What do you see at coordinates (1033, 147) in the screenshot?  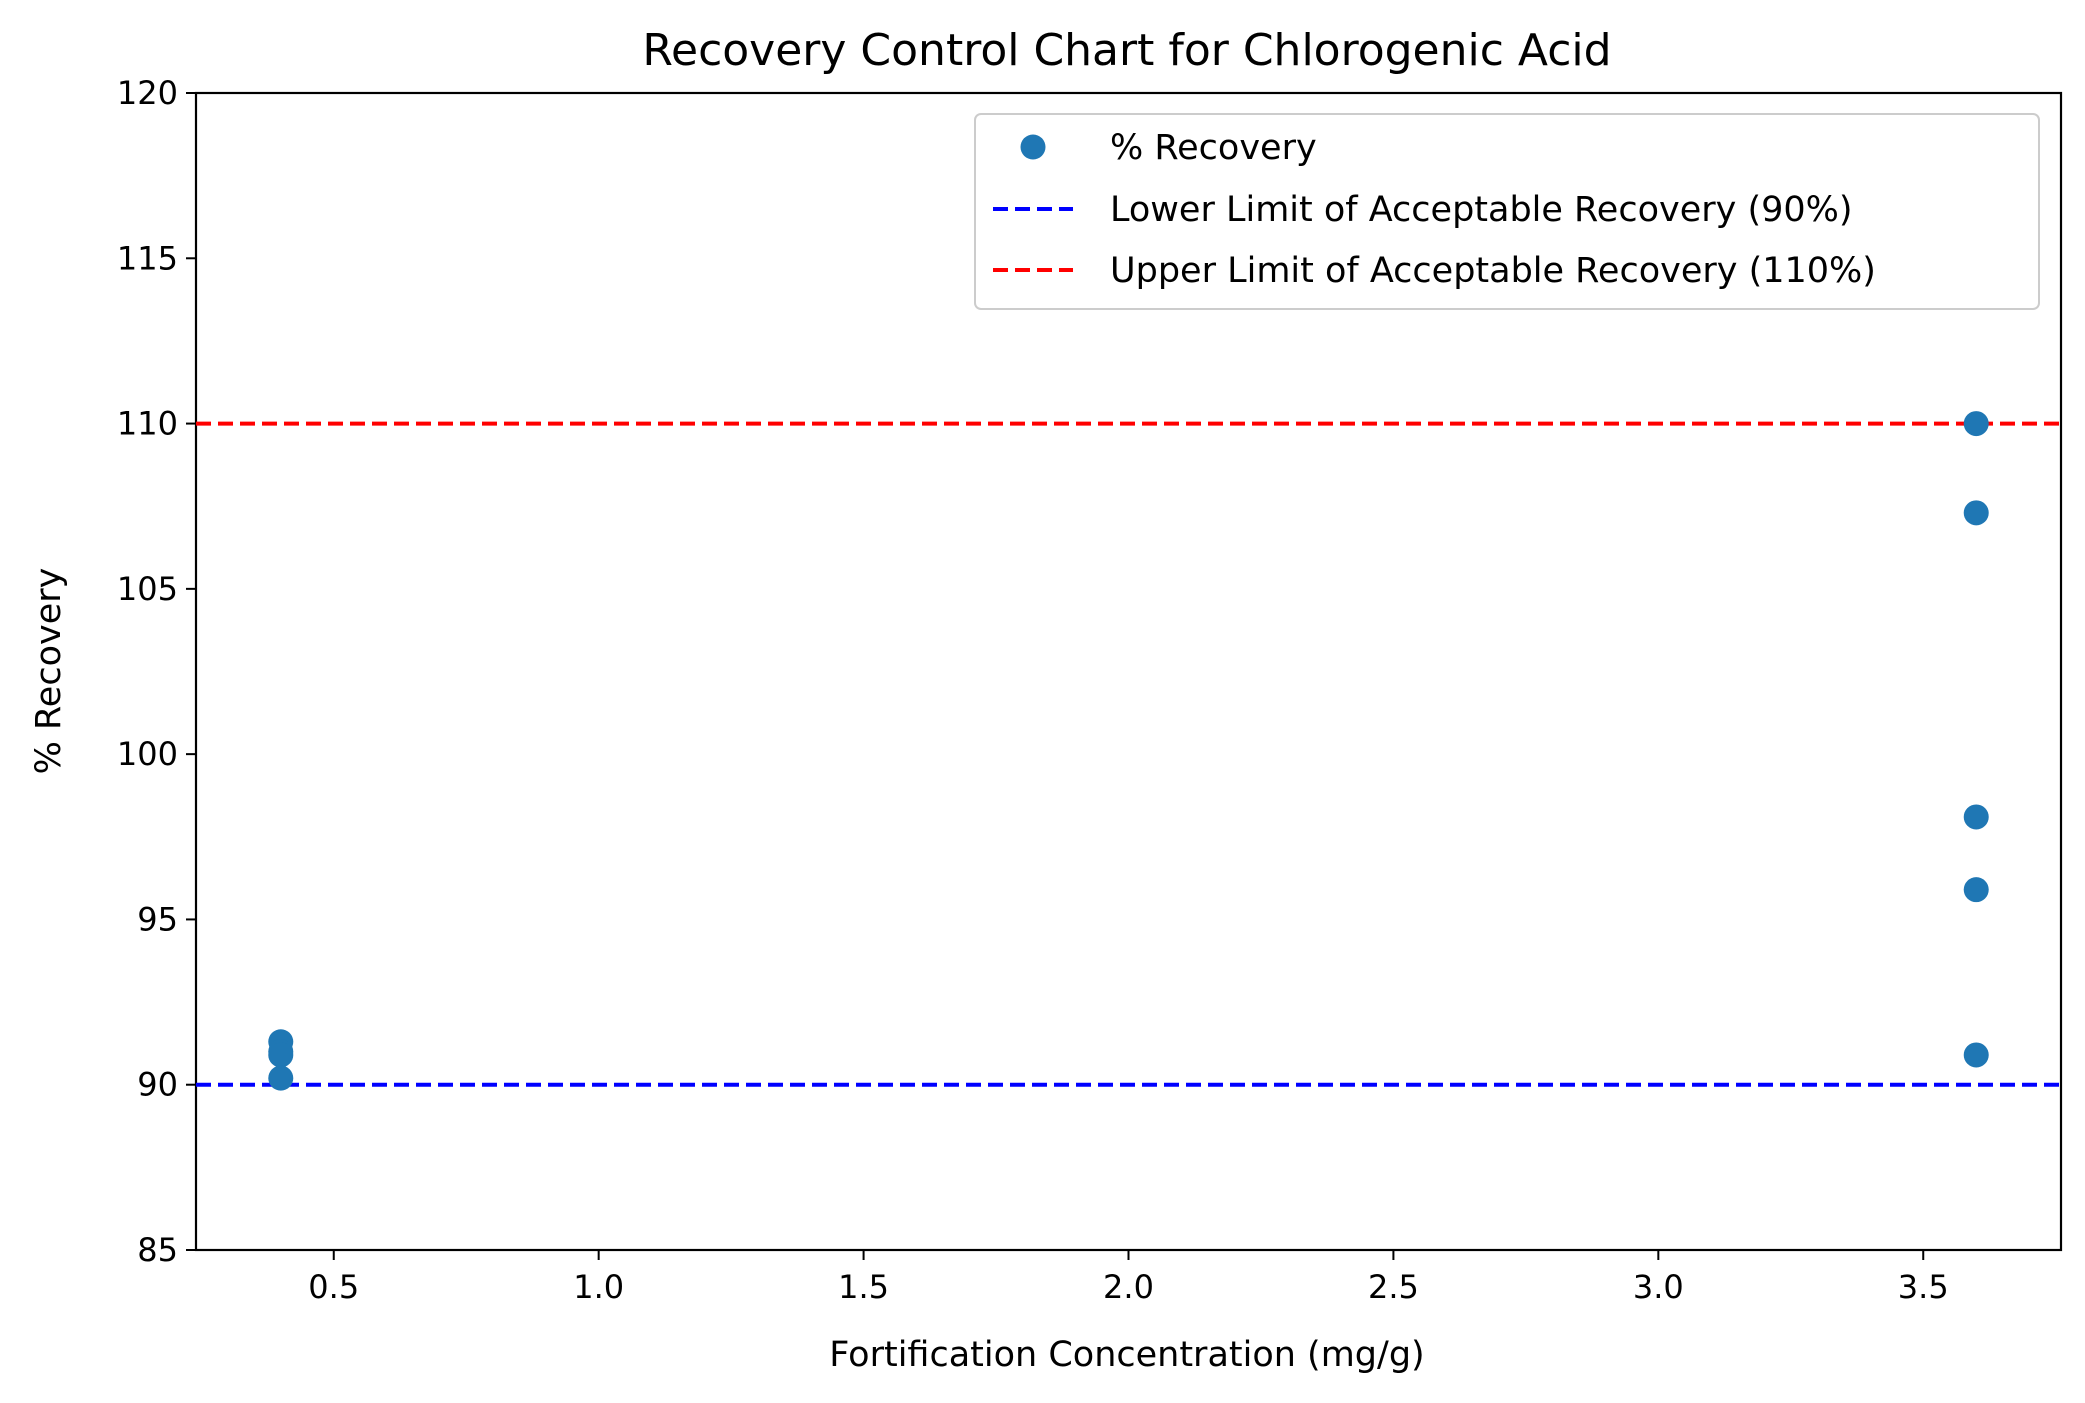 I see `legend-marker-points` at bounding box center [1033, 147].